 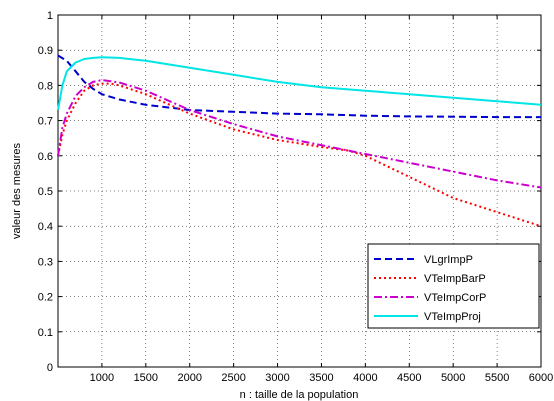 What do you see at coordinates (45, 157) in the screenshot?
I see `y-tick-label: 0.6` at bounding box center [45, 157].